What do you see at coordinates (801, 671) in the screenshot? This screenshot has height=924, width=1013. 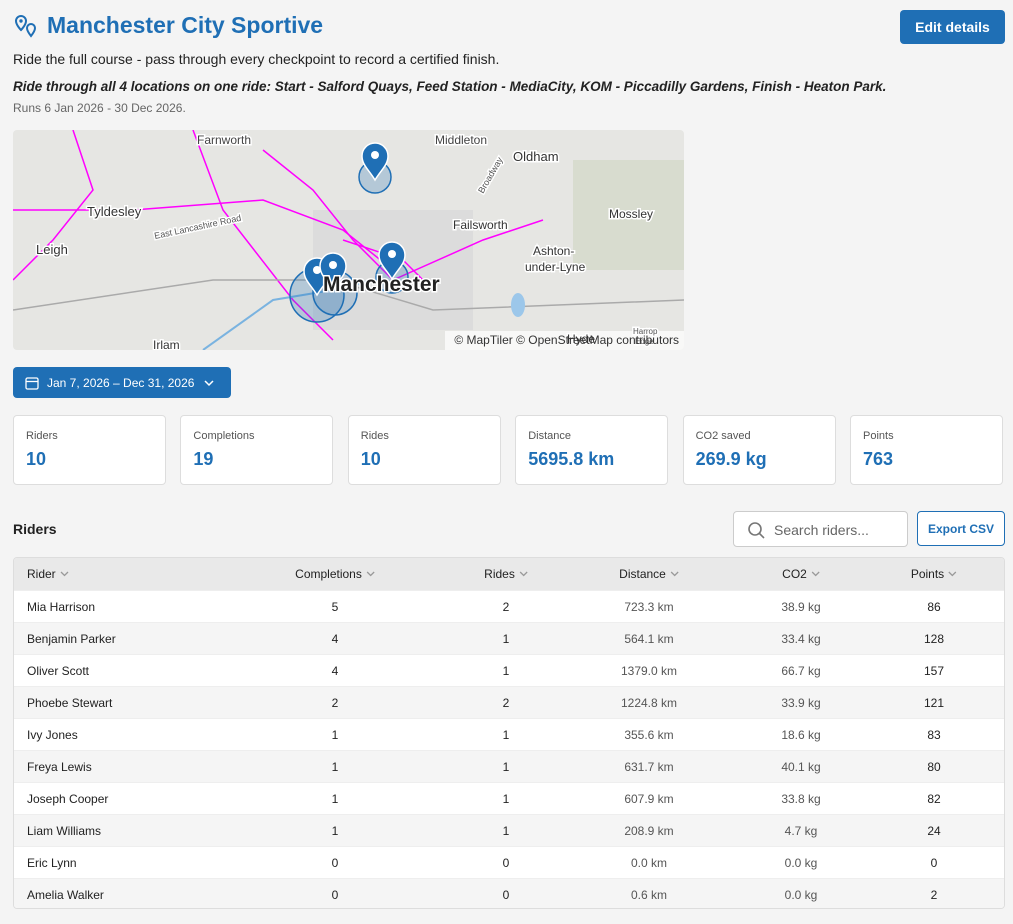 I see `table-cell: 66.7 kg` at bounding box center [801, 671].